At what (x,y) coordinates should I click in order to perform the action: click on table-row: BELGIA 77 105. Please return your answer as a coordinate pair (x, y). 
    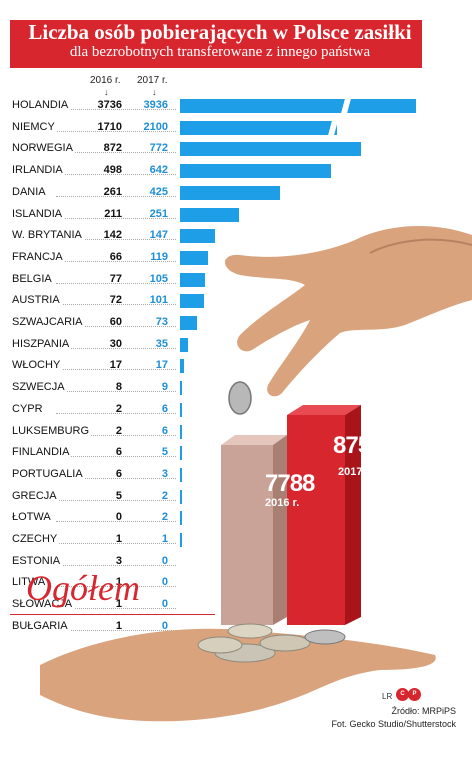
    Looking at the image, I should click on (236, 280).